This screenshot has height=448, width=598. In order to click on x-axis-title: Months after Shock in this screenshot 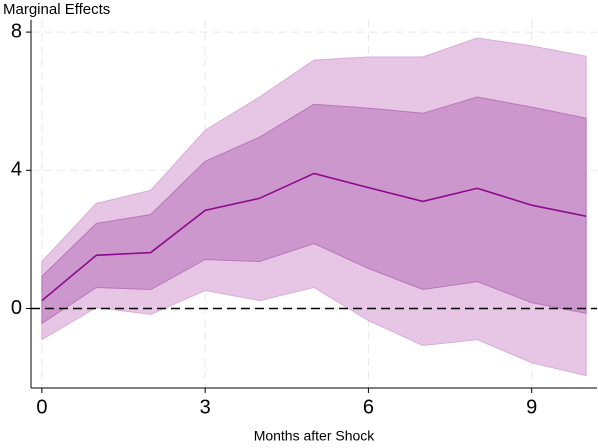, I will do `click(315, 436)`.